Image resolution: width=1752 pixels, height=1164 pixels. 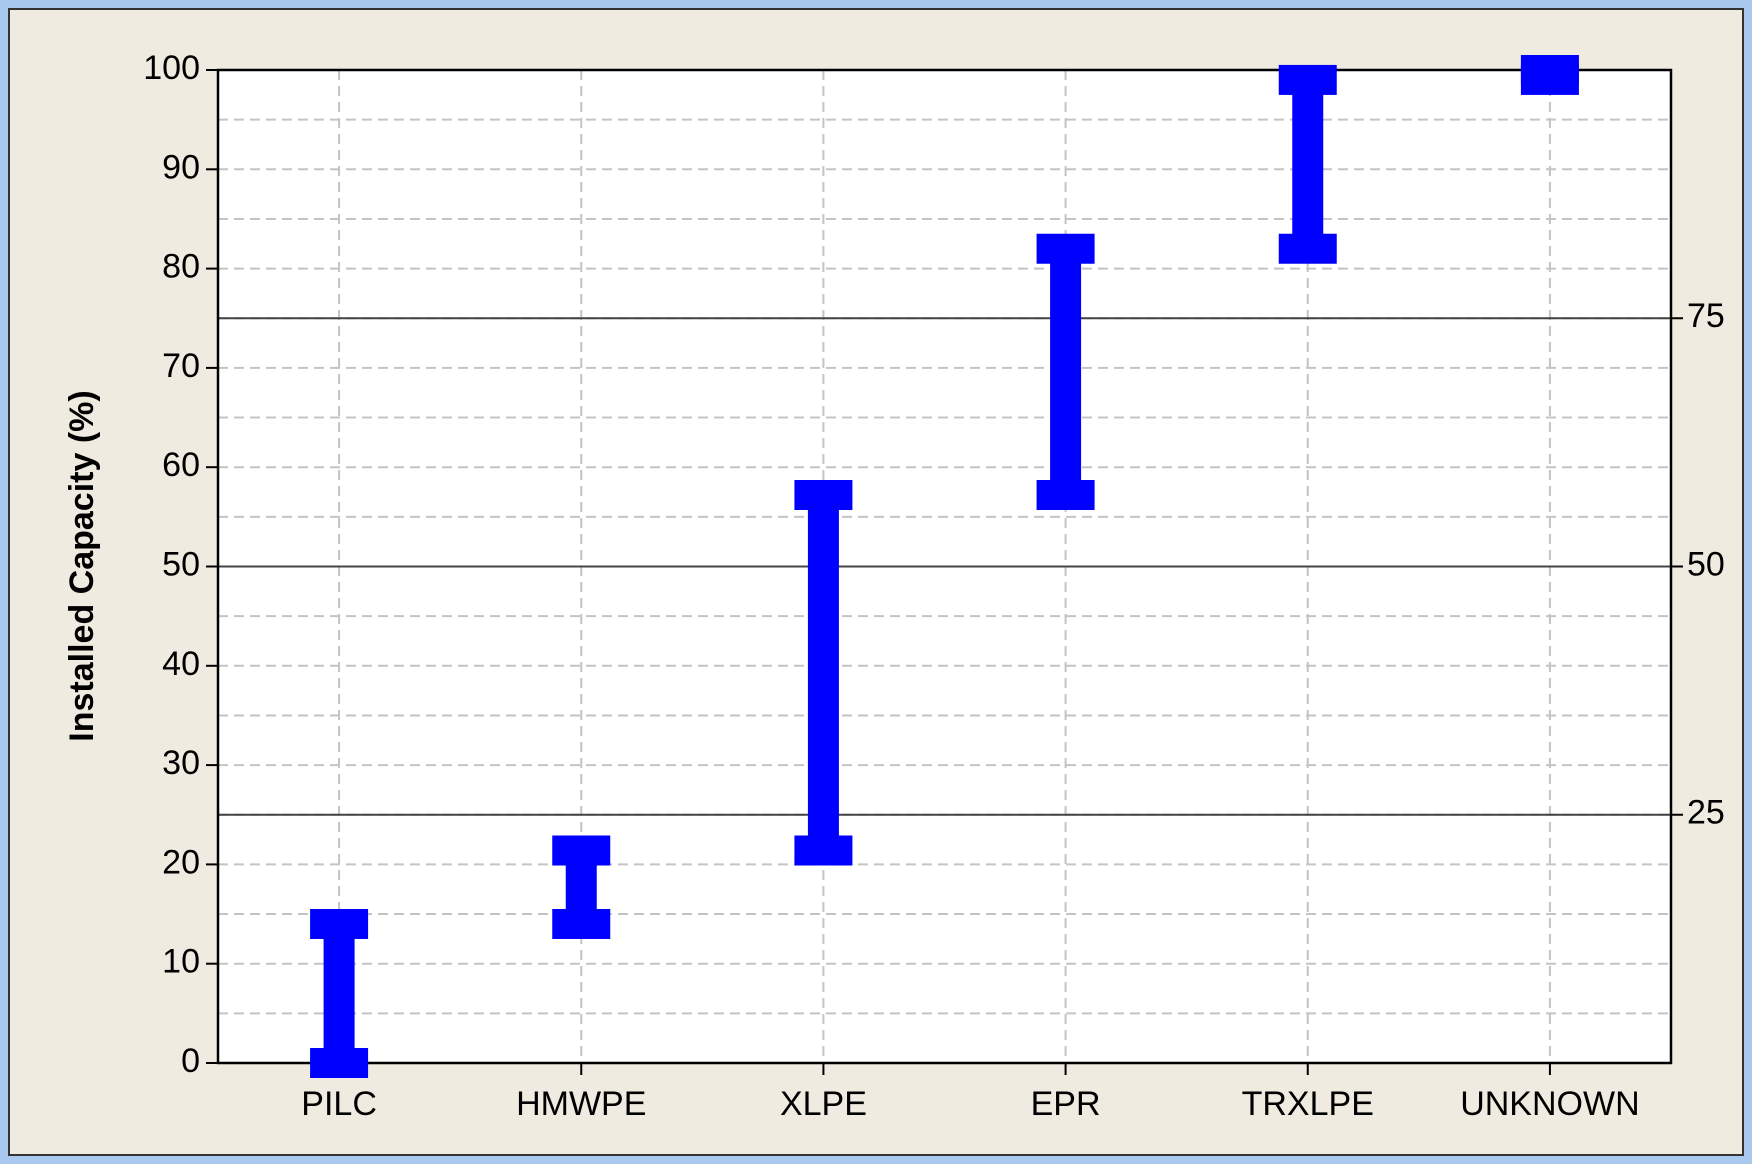 What do you see at coordinates (823, 1104) in the screenshot?
I see `x-tick-label: XLPE` at bounding box center [823, 1104].